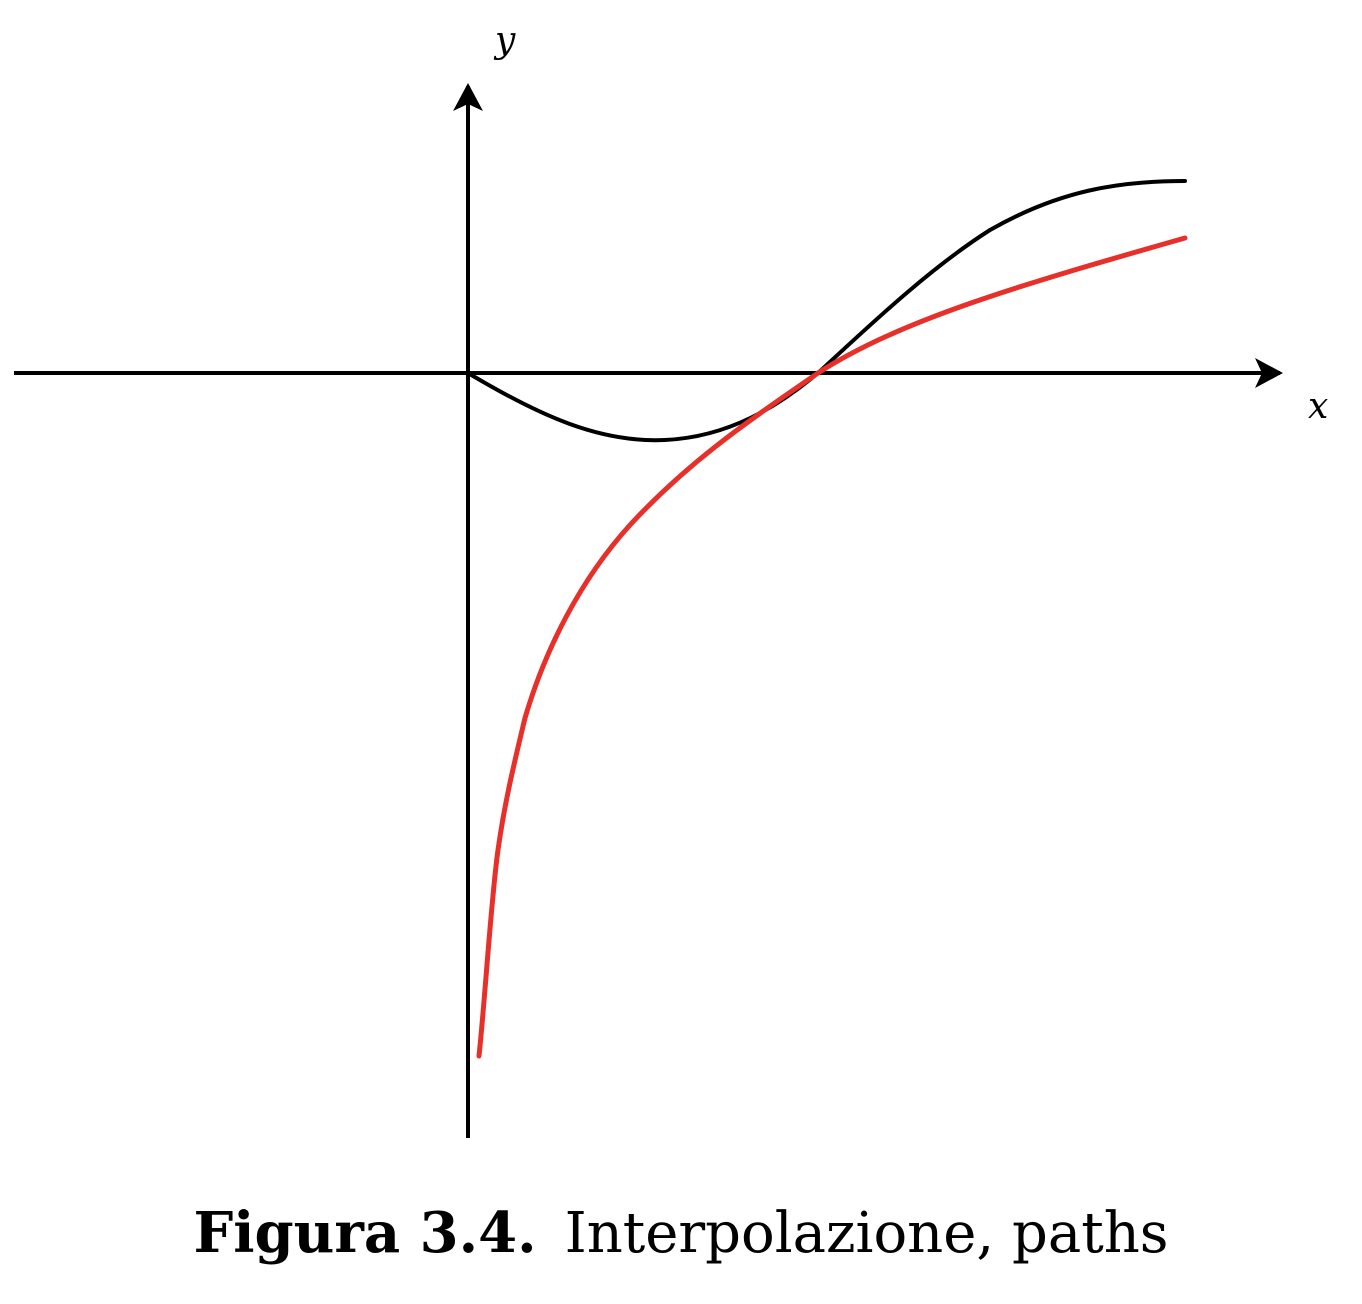  Describe the element at coordinates (504, 40) in the screenshot. I see `y-axis-label: y` at that location.